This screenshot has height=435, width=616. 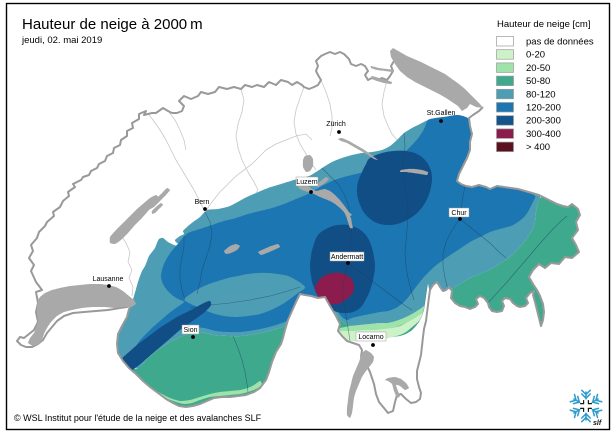 I want to click on svg-text: pas de données, so click(x=560, y=42).